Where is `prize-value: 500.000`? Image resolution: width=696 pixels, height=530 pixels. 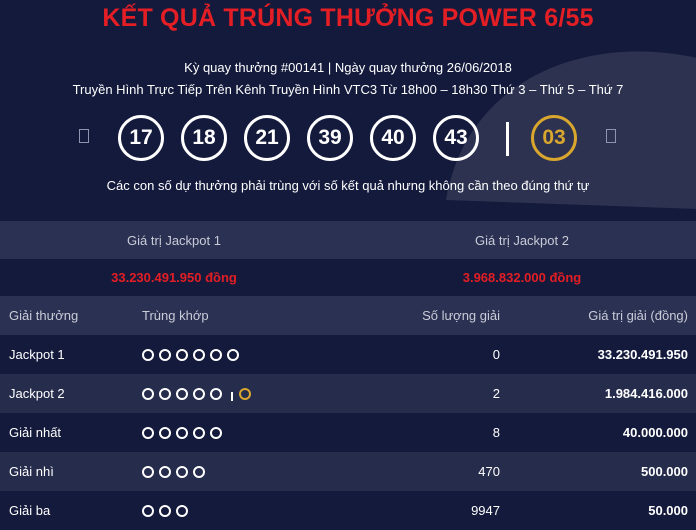
prize-value: 500.000 is located at coordinates (664, 471).